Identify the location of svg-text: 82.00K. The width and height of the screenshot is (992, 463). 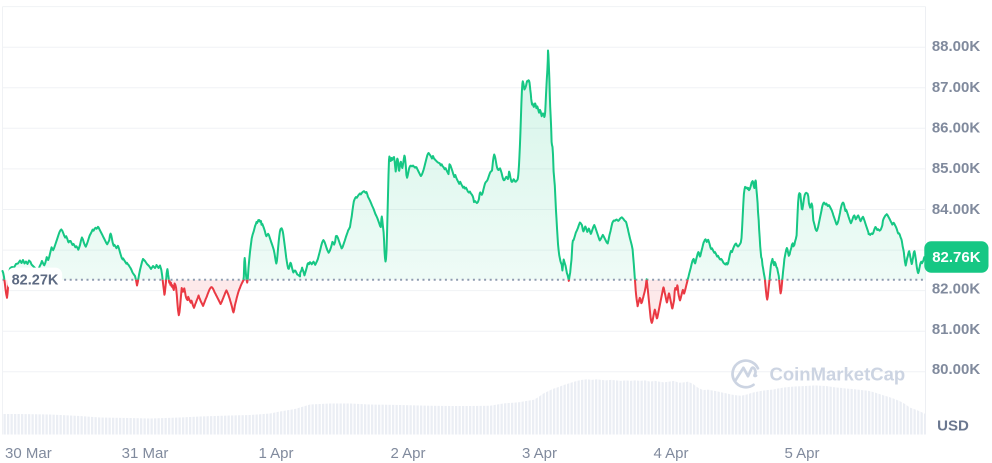
(956, 289).